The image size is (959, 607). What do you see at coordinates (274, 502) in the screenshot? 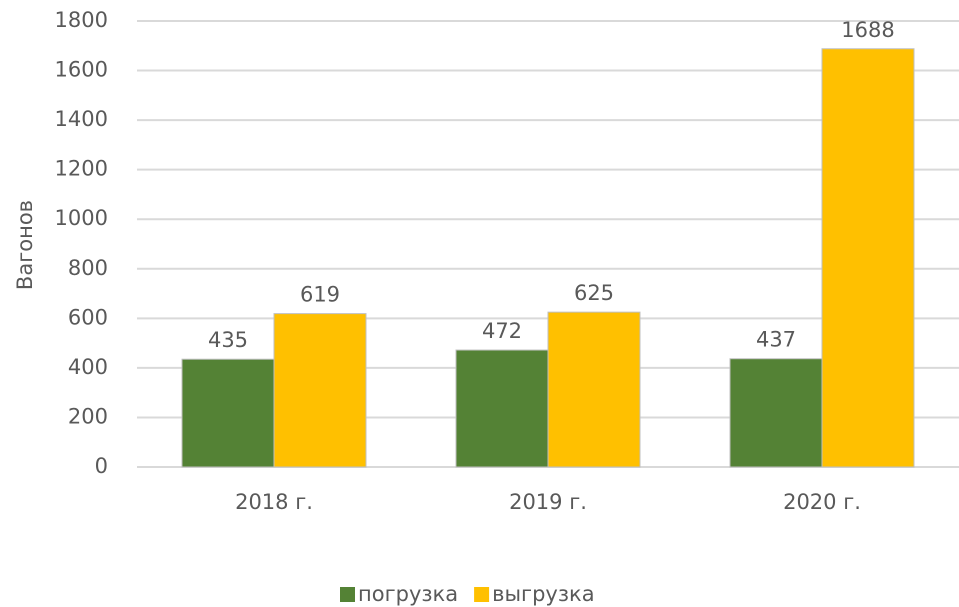
I see `x-tick-label: 2018 г.` at bounding box center [274, 502].